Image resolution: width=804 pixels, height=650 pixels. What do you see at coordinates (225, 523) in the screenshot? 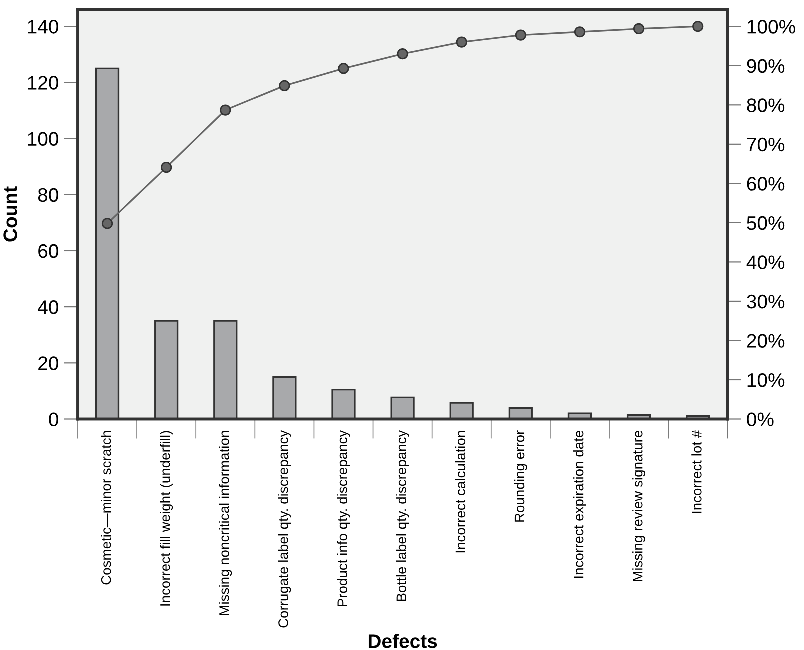
I see `x-tick-label: Missing noncritical information` at bounding box center [225, 523].